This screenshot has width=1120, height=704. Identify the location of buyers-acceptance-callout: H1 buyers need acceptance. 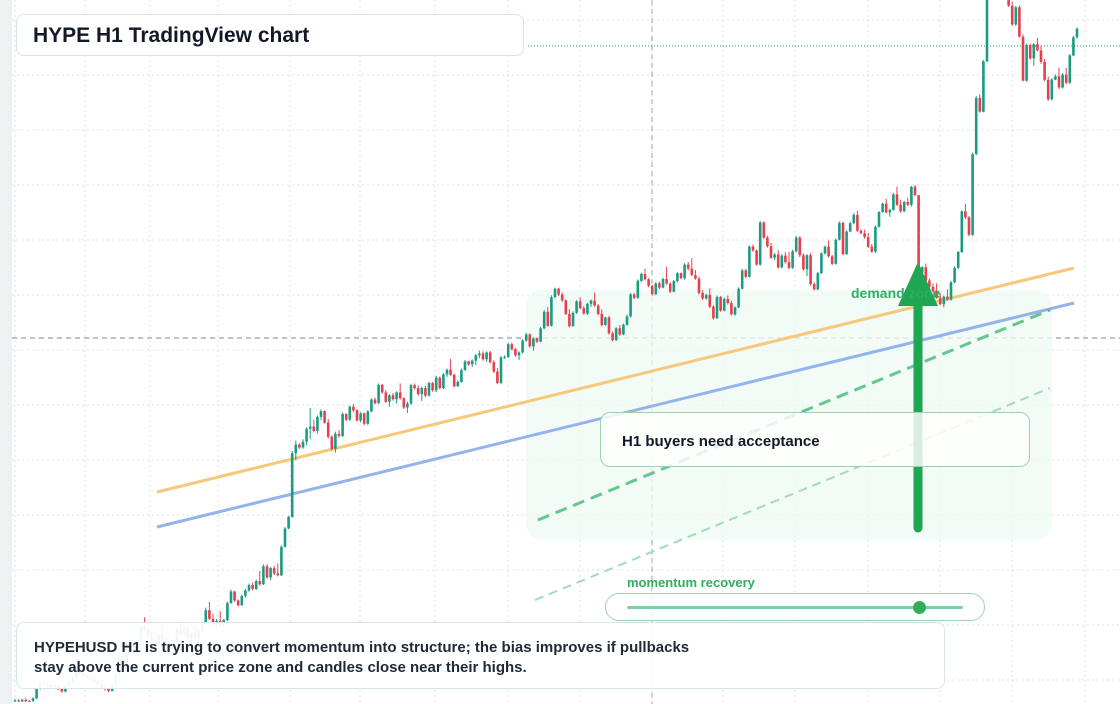
(815, 439).